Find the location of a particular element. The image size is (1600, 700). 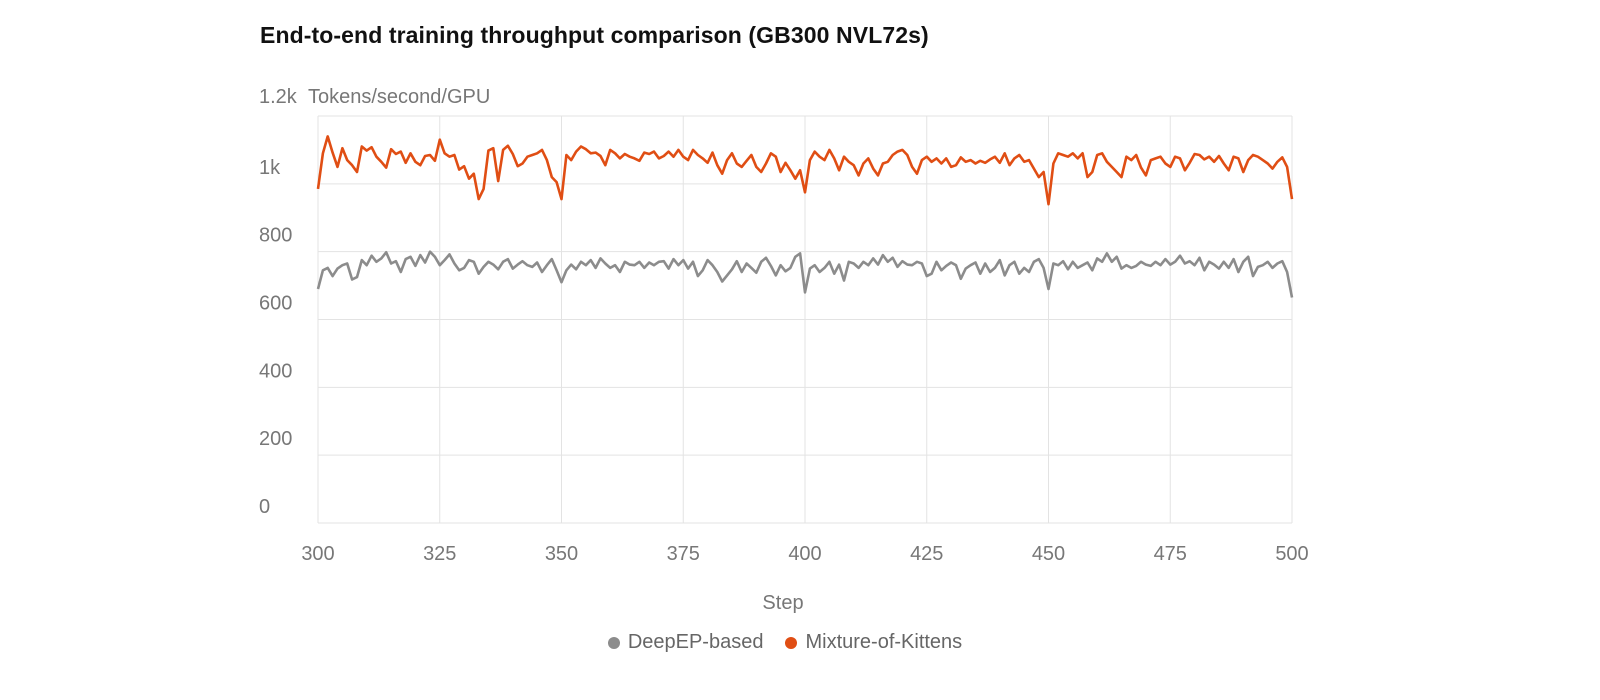

y-axis-ticks: 0 200 400 600 800 1k 1.2k is located at coordinates (278, 302).